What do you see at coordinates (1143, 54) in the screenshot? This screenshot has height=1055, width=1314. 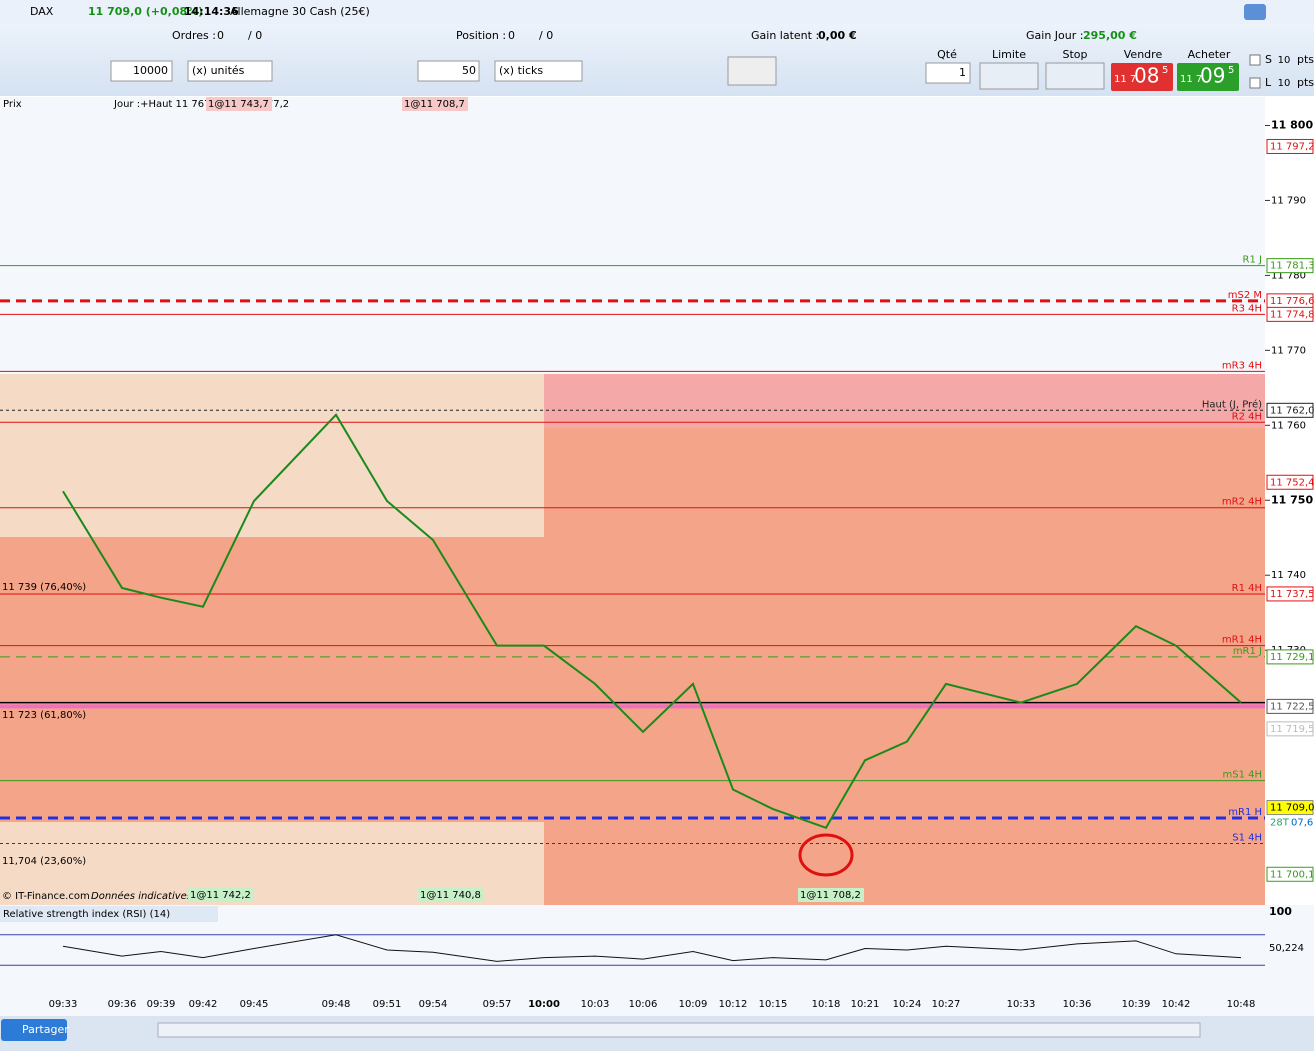 I see `label: Vendre` at bounding box center [1143, 54].